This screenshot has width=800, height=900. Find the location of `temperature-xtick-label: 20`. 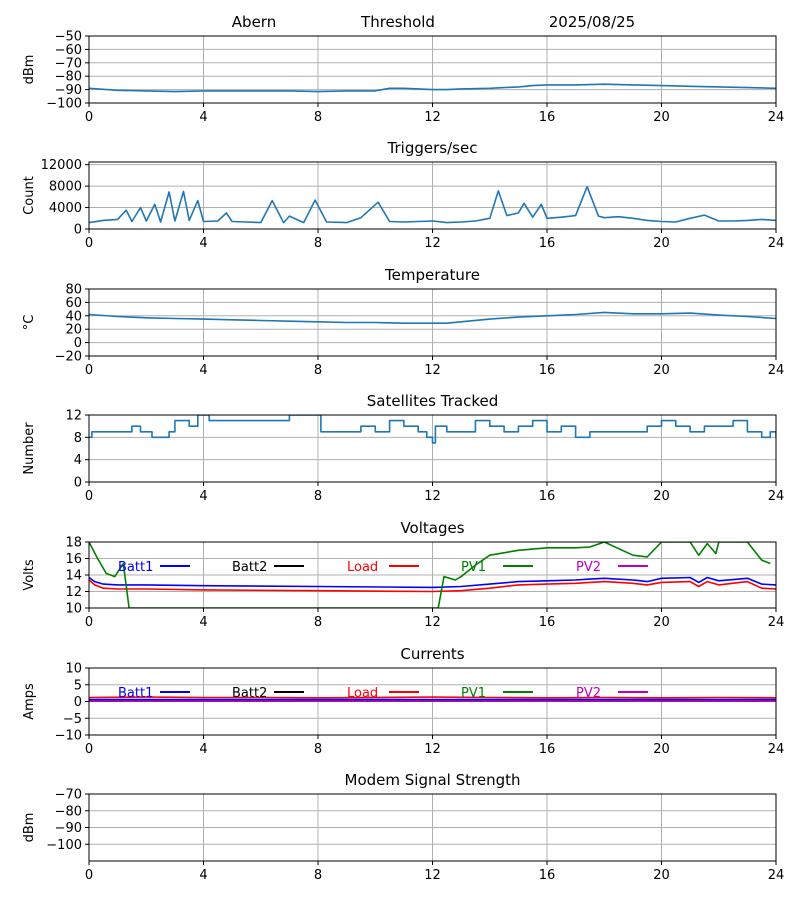

temperature-xtick-label: 20 is located at coordinates (661, 370).